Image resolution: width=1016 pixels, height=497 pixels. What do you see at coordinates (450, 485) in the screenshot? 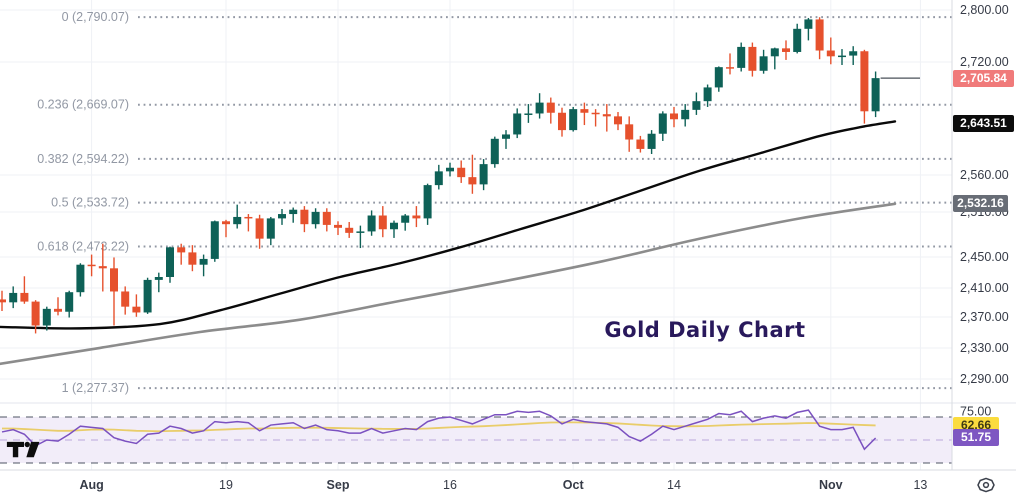
I see `time-axis-label: 16` at bounding box center [450, 485].